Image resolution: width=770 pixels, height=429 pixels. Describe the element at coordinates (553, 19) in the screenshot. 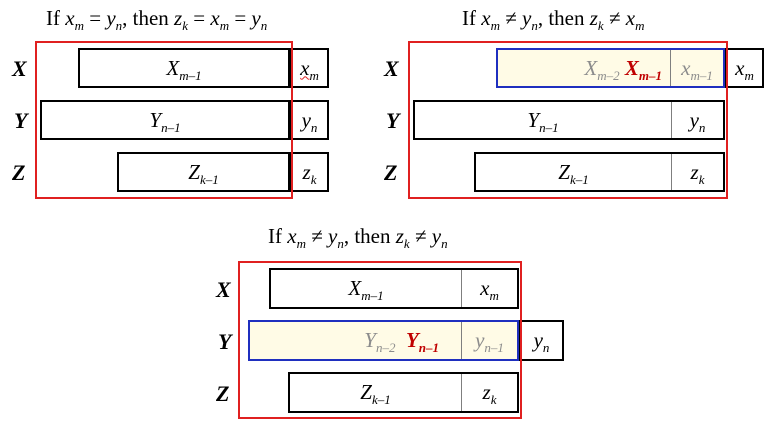

I see `panel2-title: If xm ≠ yn, then zk ≠ xm` at that location.